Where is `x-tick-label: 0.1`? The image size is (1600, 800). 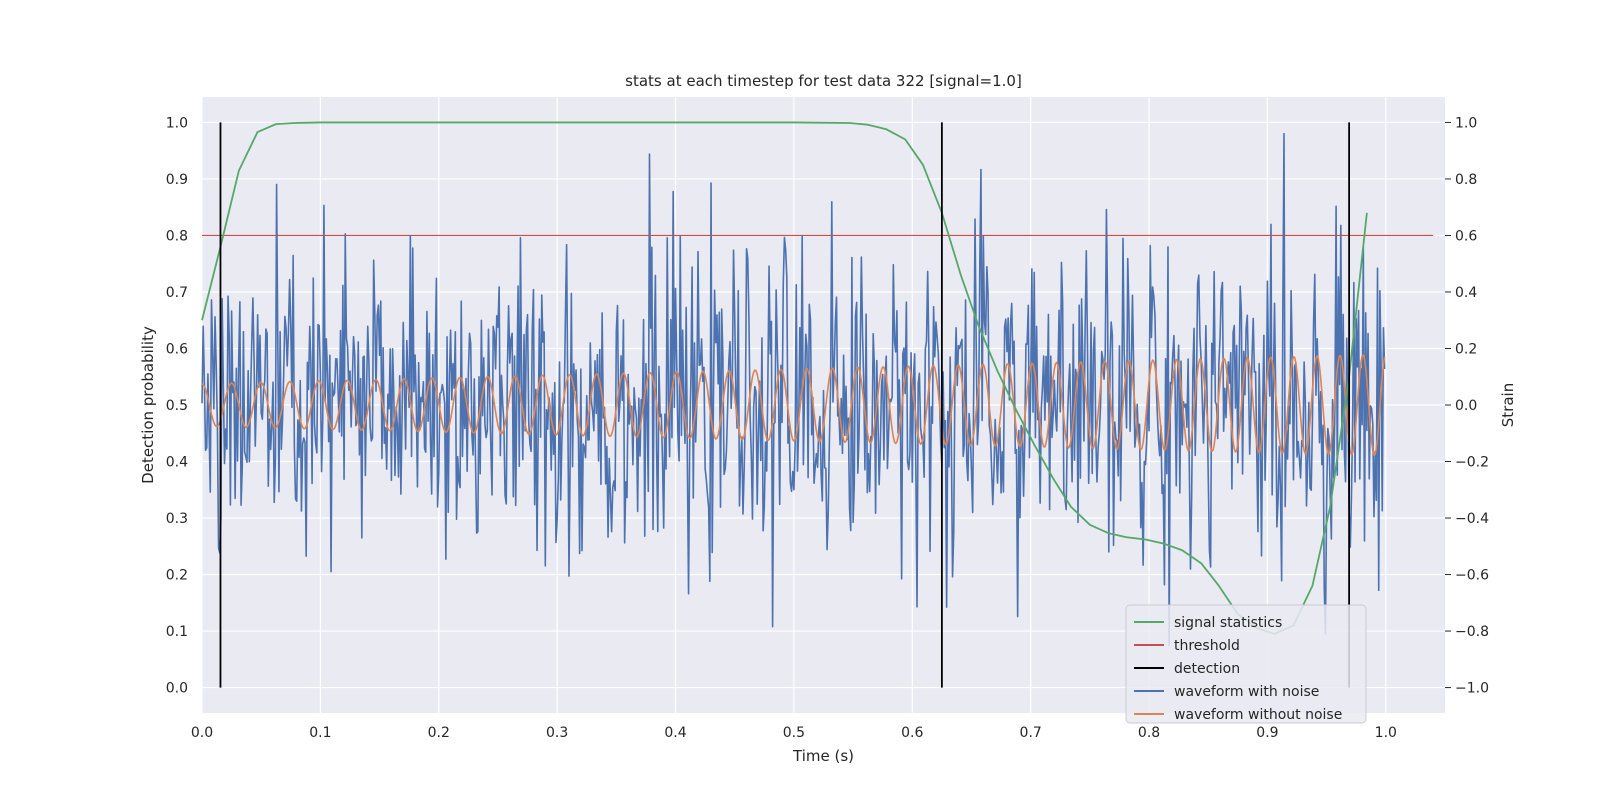 x-tick-label: 0.1 is located at coordinates (320, 733).